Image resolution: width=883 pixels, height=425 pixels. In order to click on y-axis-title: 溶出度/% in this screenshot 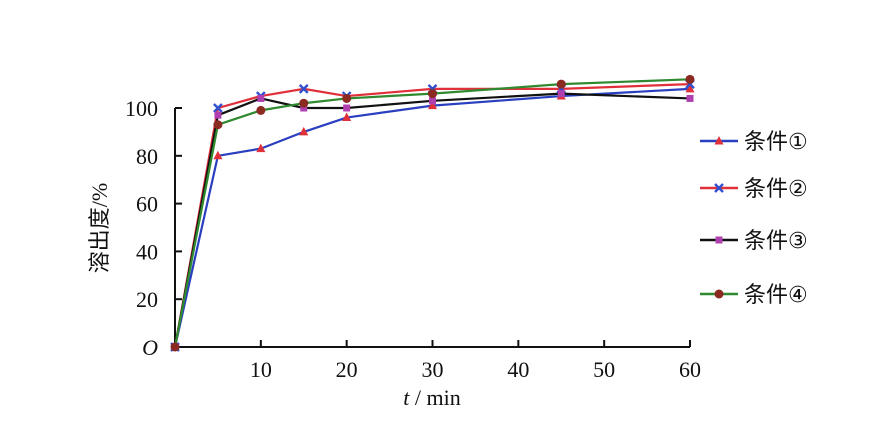, I will do `click(99, 228)`.